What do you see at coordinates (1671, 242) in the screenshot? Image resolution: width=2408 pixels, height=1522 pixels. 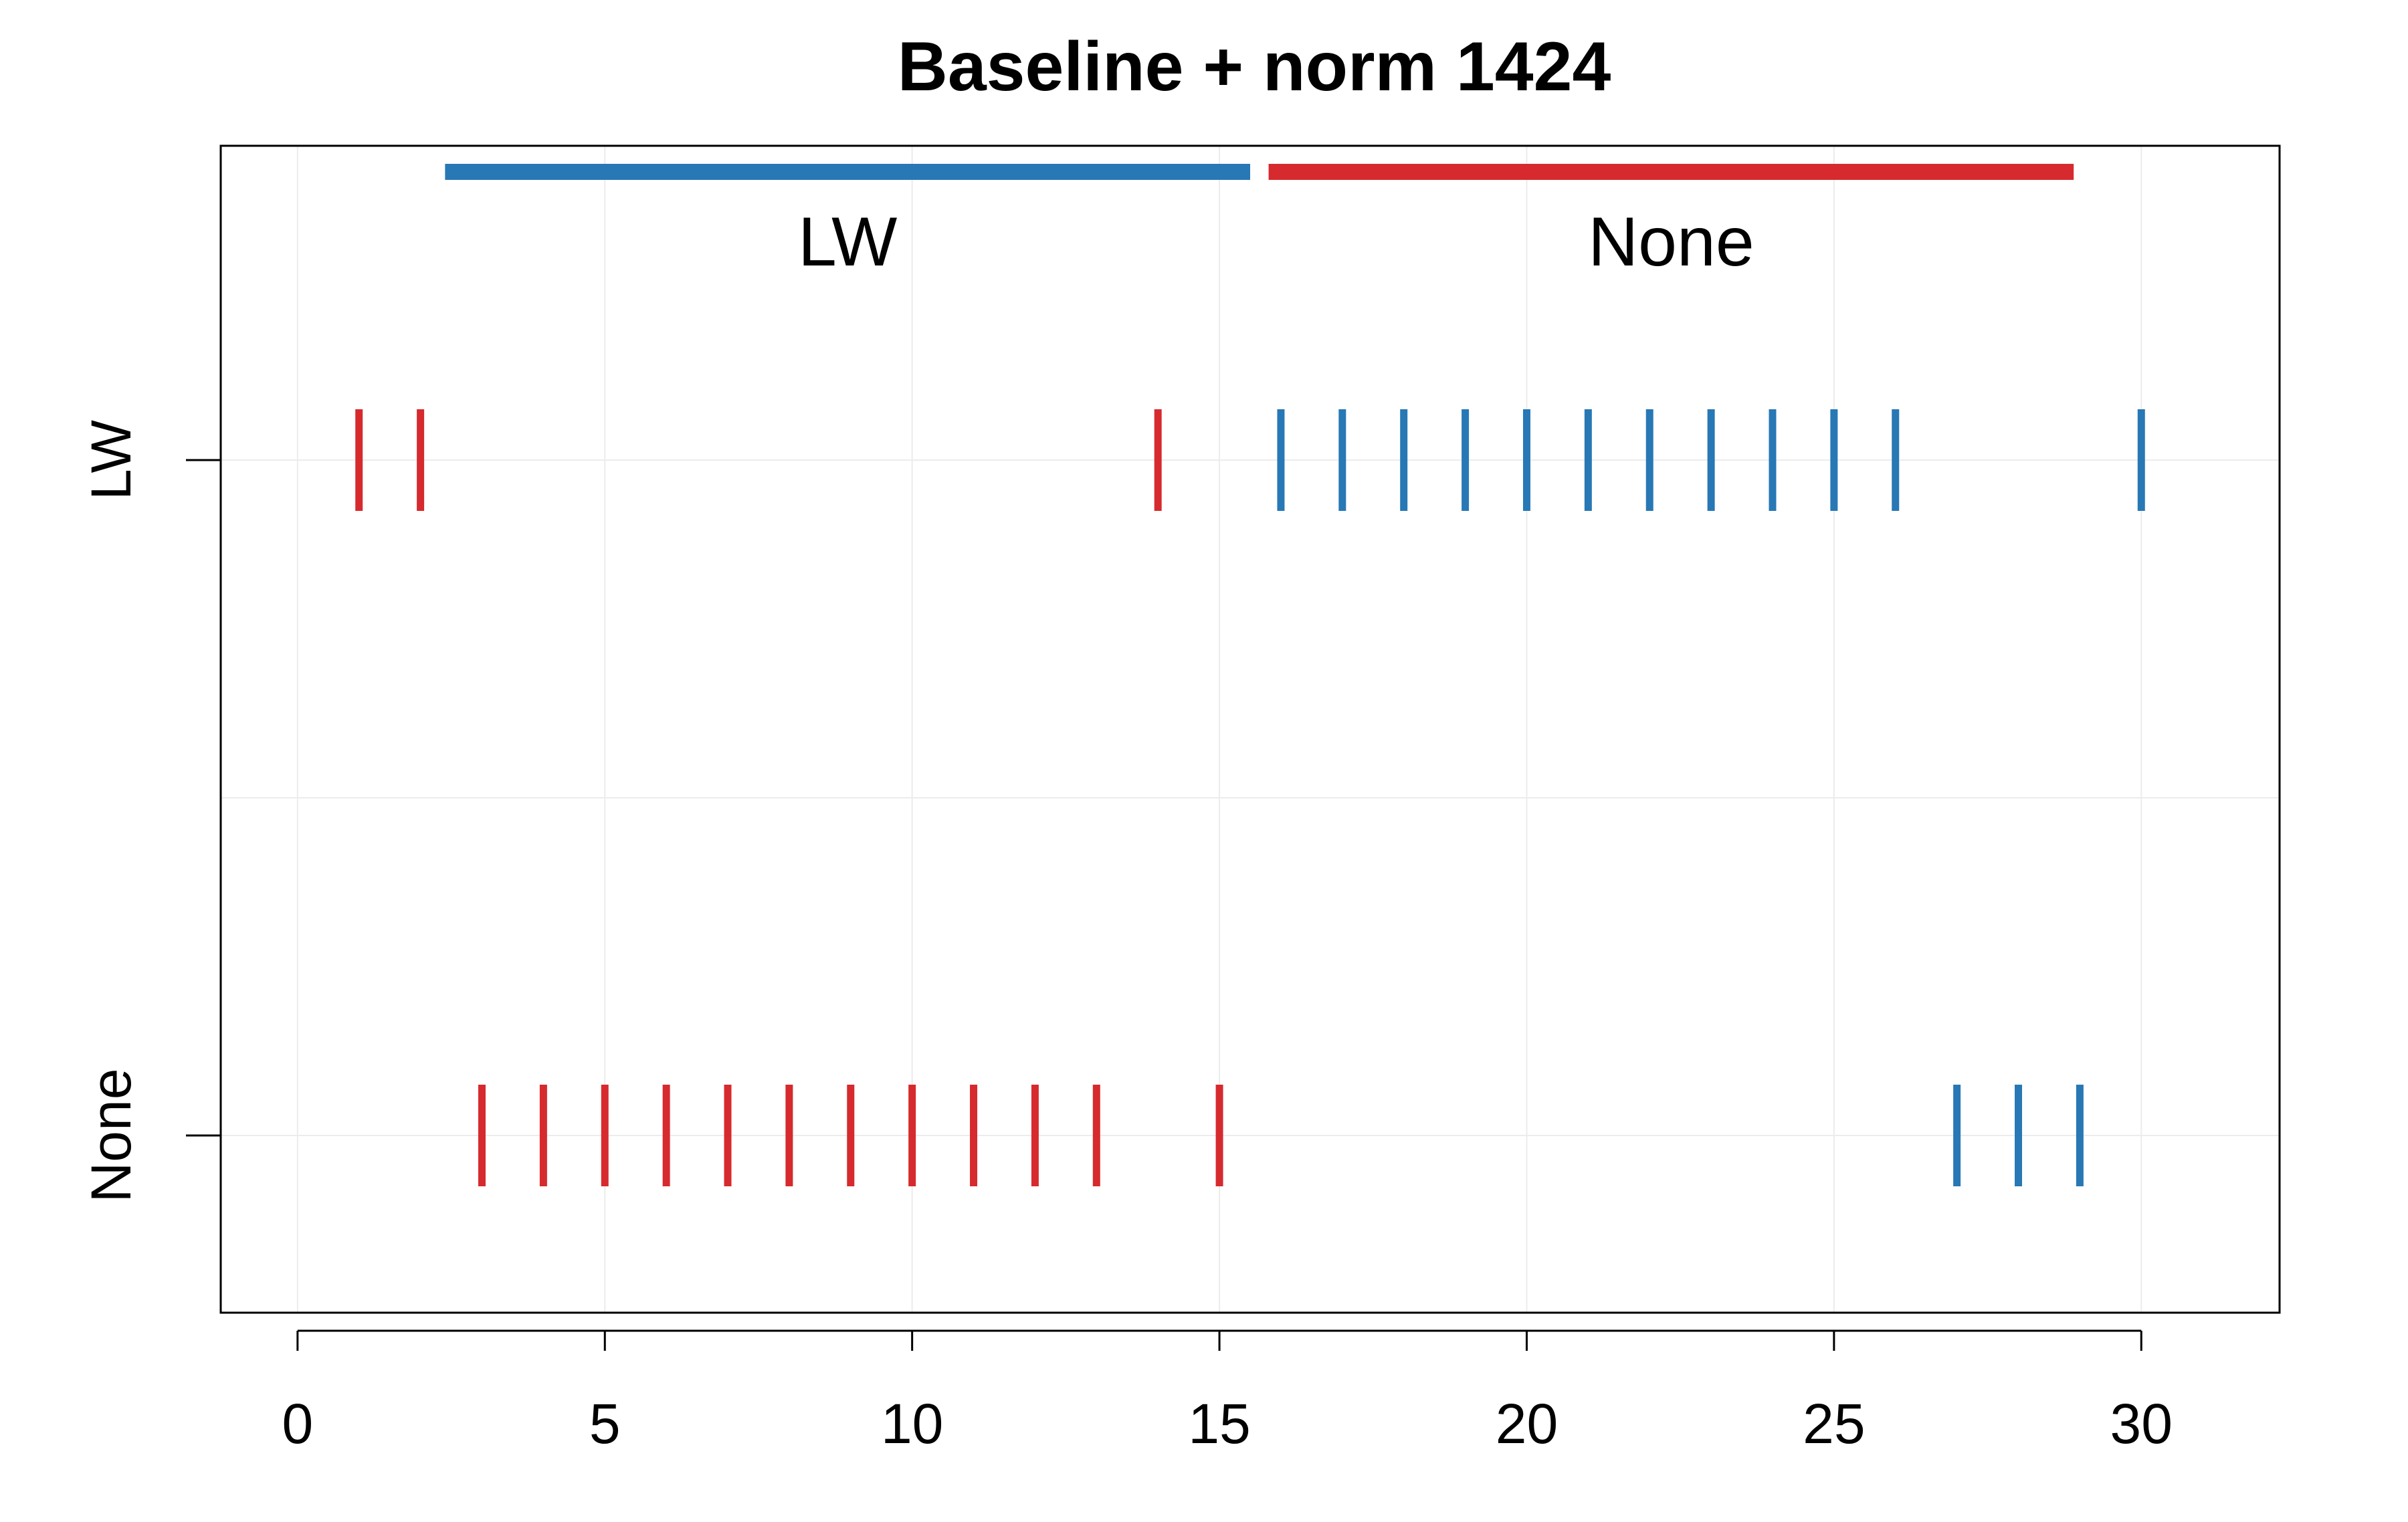 I see `segment-label-none: None` at bounding box center [1671, 242].